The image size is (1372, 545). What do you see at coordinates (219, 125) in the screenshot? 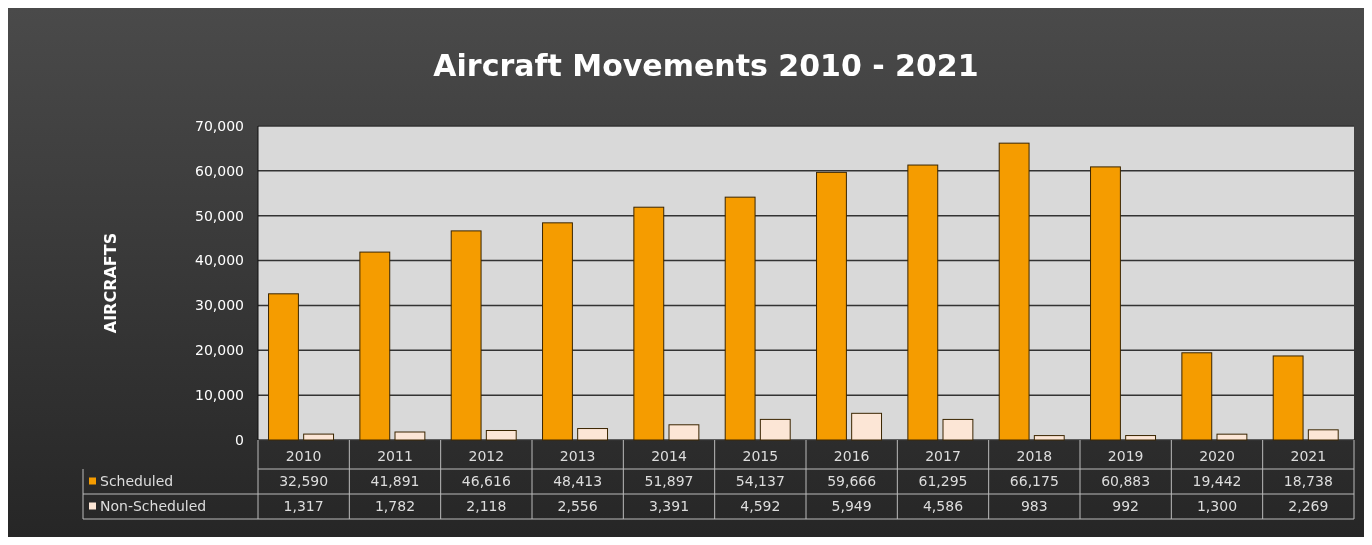
I see `y-tick-label: 70,000` at bounding box center [219, 125].